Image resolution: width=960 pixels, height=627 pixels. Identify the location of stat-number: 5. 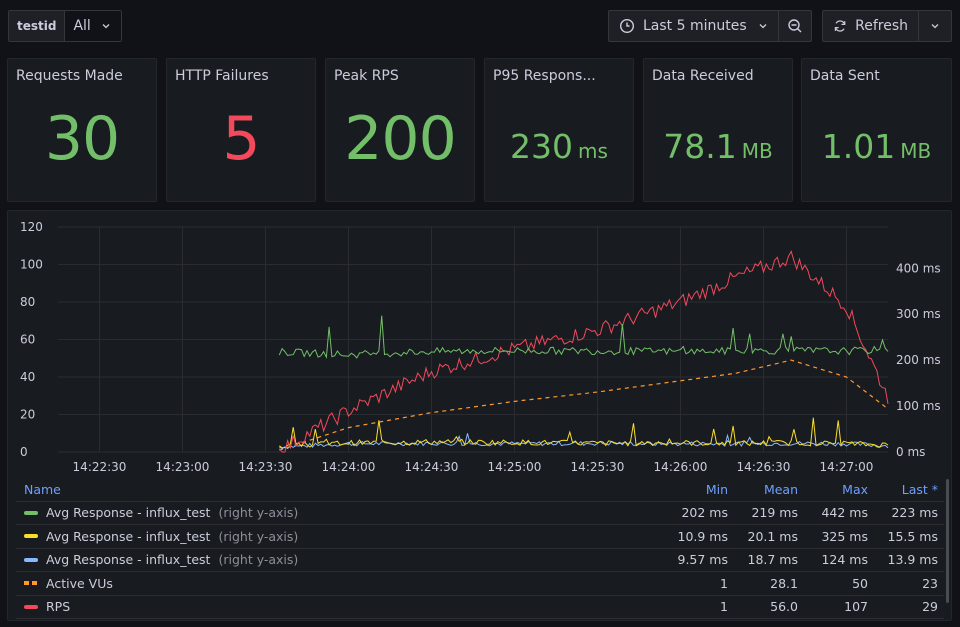
(241, 139).